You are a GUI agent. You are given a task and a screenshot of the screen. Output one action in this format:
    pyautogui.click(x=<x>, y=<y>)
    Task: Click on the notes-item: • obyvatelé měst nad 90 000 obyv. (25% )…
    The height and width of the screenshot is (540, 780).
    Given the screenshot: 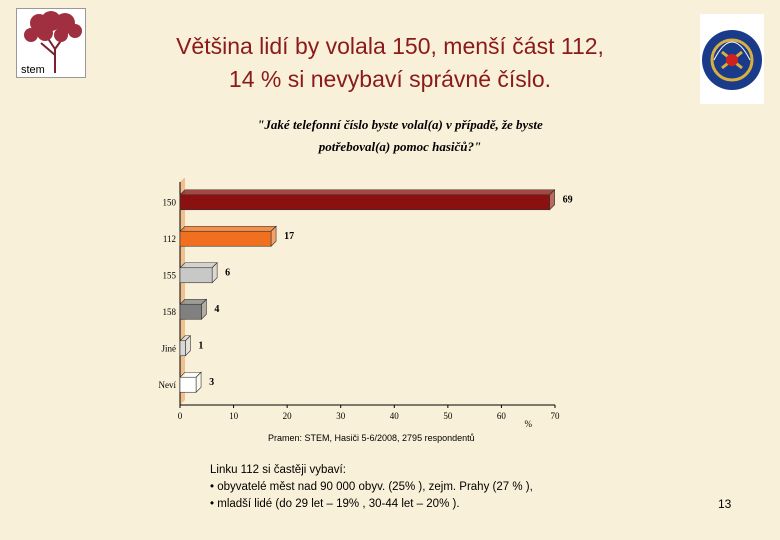 What is the action you would take?
    pyautogui.click(x=371, y=487)
    